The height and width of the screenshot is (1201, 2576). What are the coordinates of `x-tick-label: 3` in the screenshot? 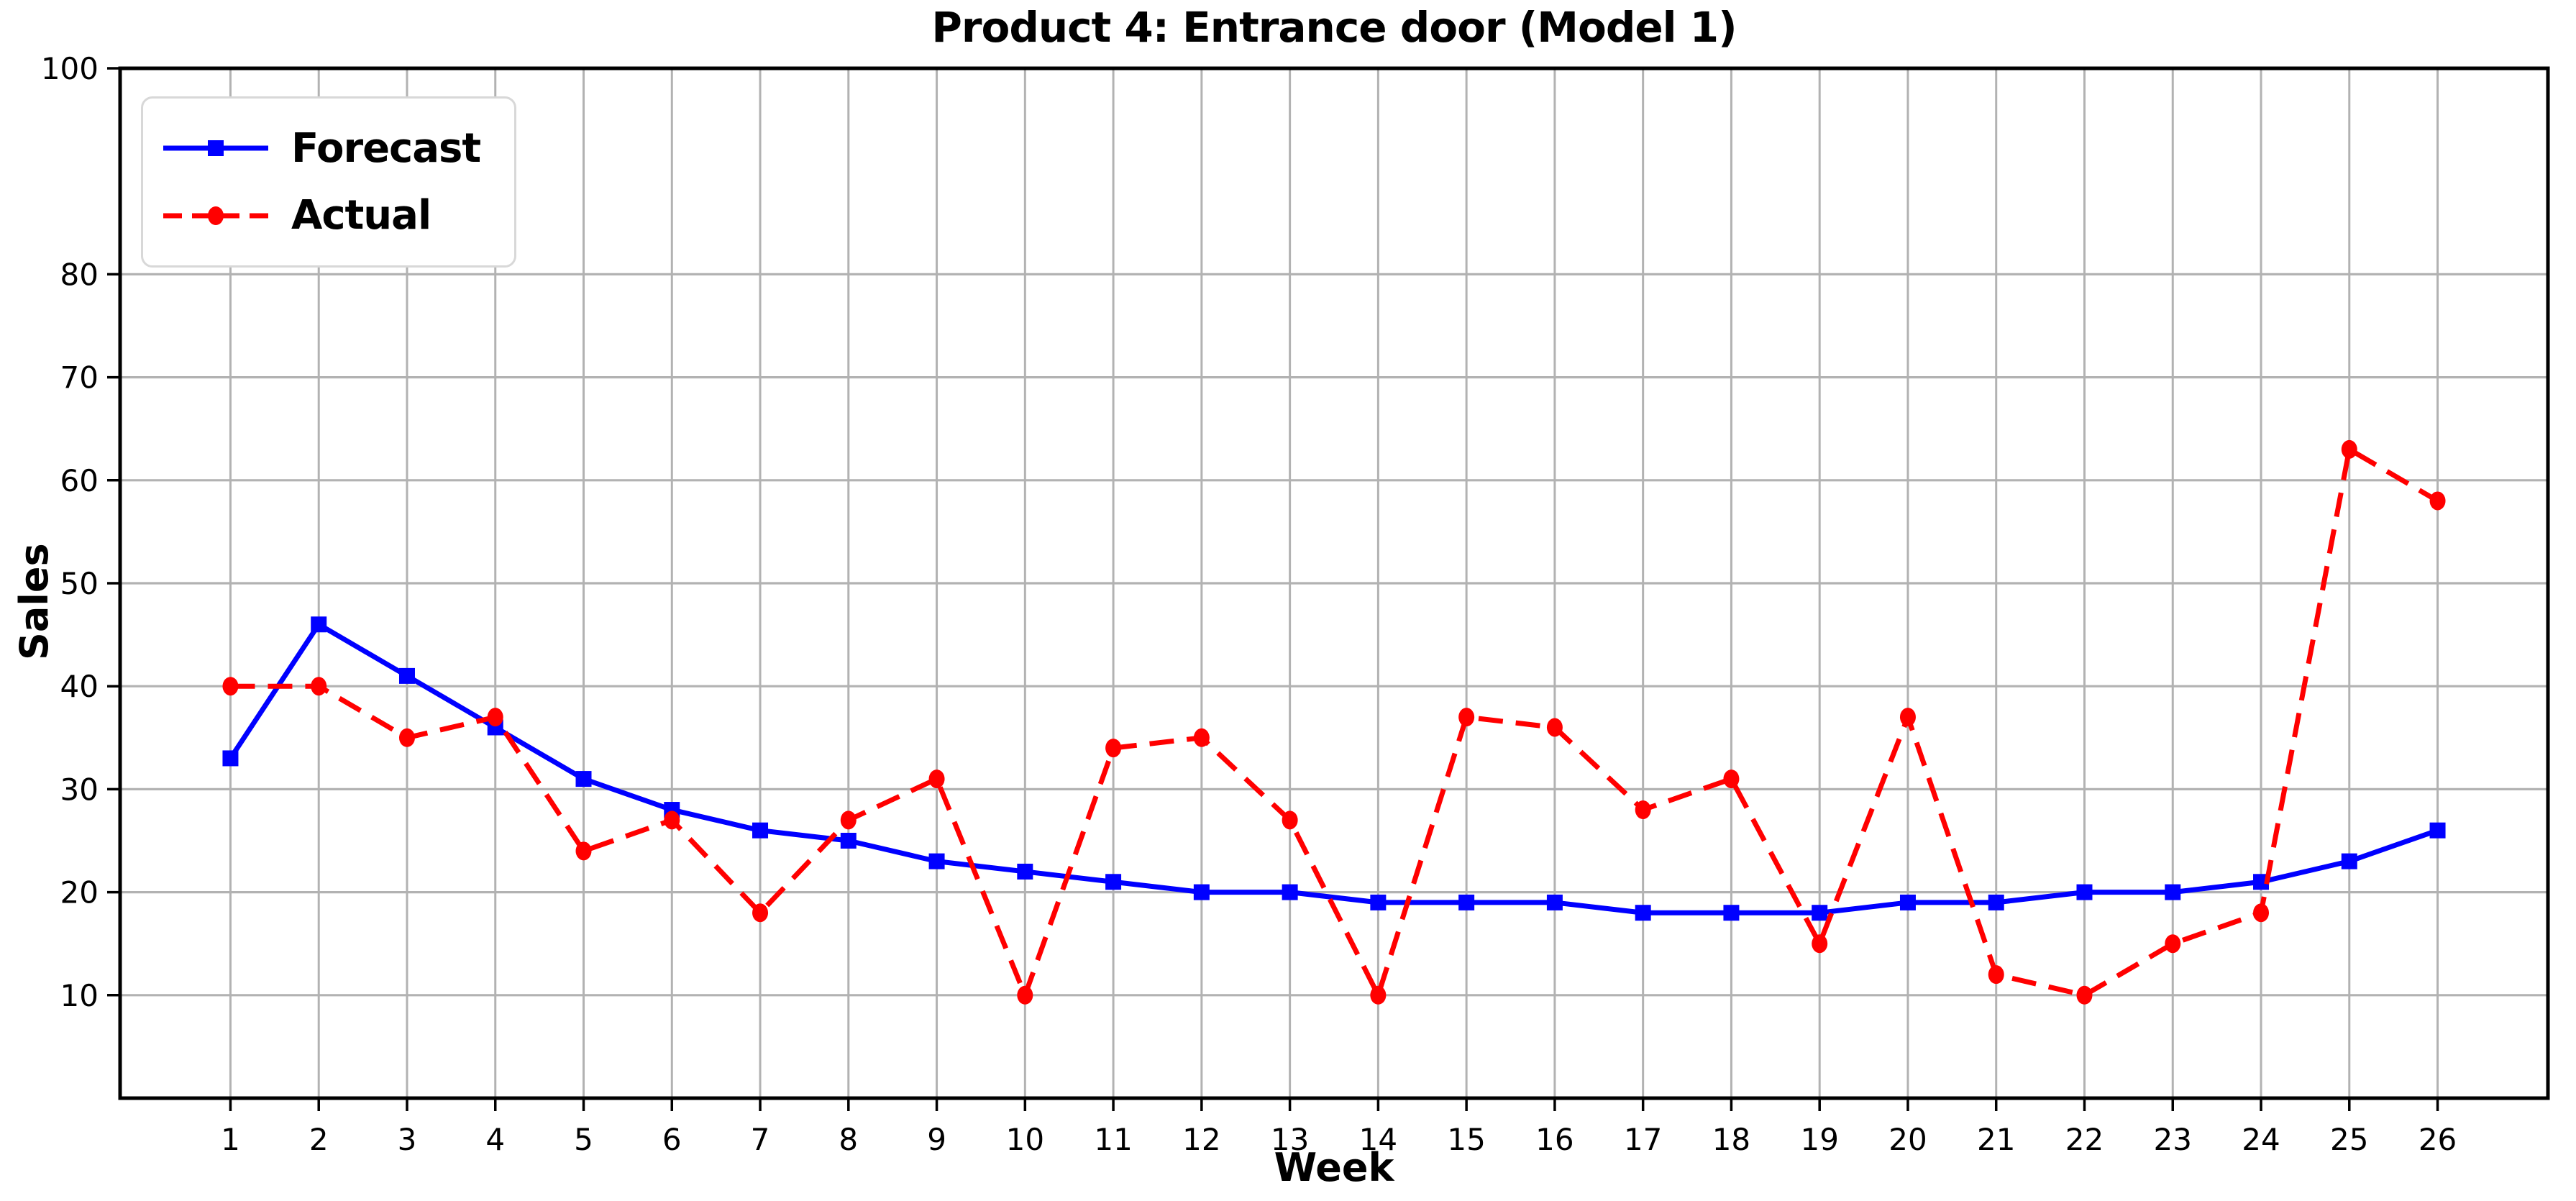 It's located at (407, 1139).